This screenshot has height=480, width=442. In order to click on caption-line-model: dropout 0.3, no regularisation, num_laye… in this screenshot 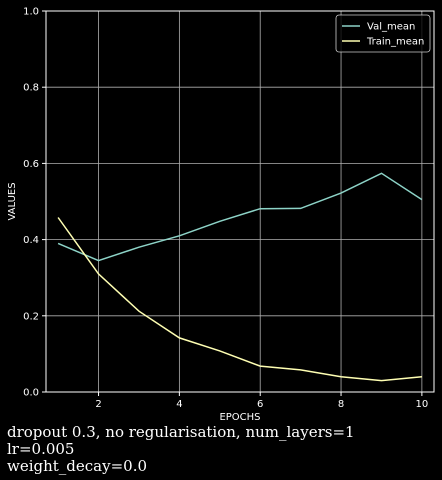, I will do `click(181, 432)`.